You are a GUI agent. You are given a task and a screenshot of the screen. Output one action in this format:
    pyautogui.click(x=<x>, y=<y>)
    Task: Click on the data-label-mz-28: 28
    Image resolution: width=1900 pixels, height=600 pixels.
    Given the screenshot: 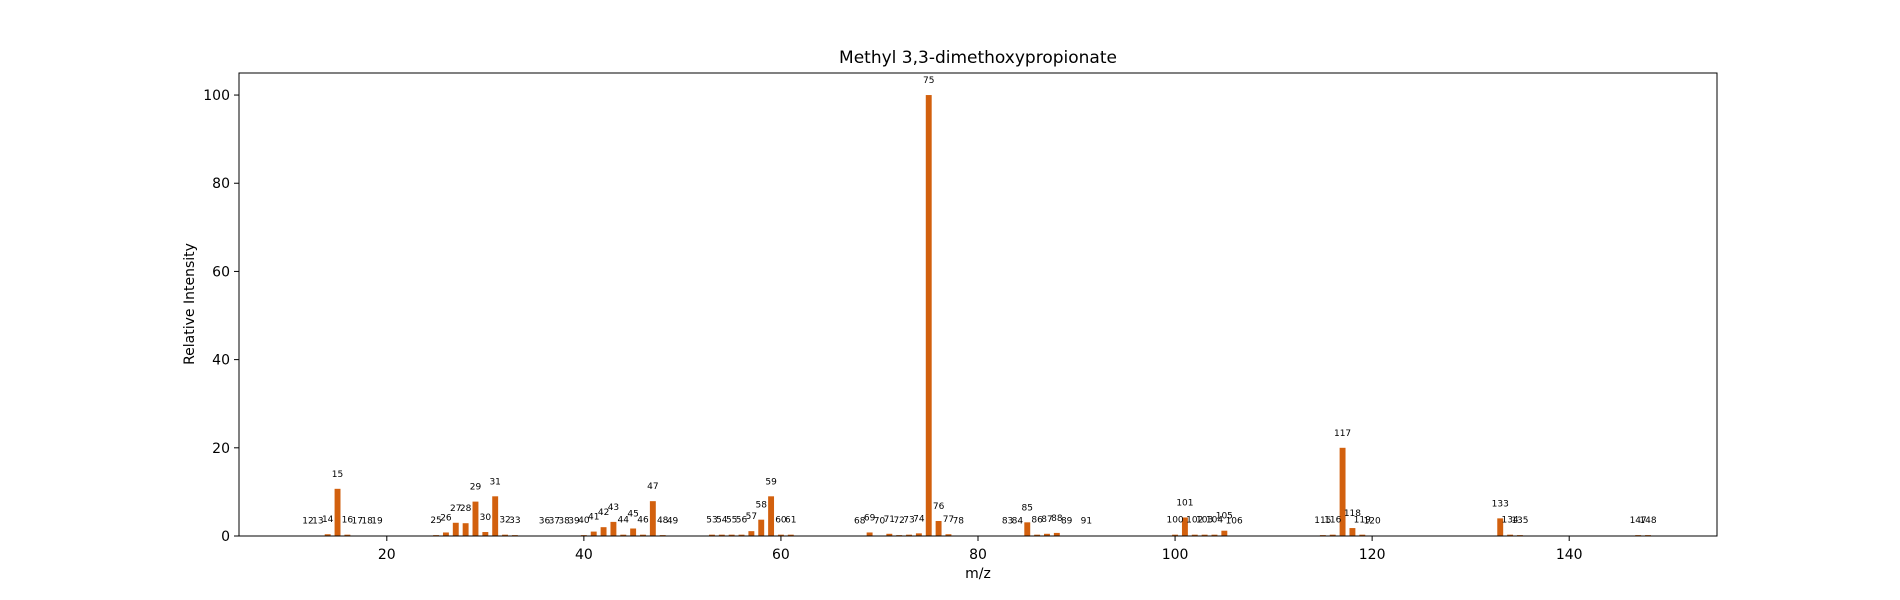 What is the action you would take?
    pyautogui.click(x=466, y=509)
    